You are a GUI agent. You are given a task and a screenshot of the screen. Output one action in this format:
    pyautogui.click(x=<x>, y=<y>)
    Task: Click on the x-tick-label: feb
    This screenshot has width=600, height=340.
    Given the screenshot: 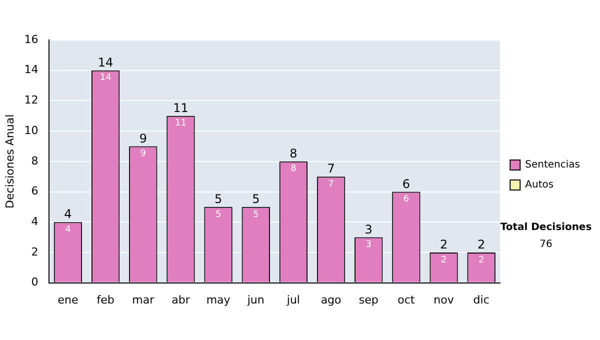 What is the action you would take?
    pyautogui.click(x=105, y=299)
    